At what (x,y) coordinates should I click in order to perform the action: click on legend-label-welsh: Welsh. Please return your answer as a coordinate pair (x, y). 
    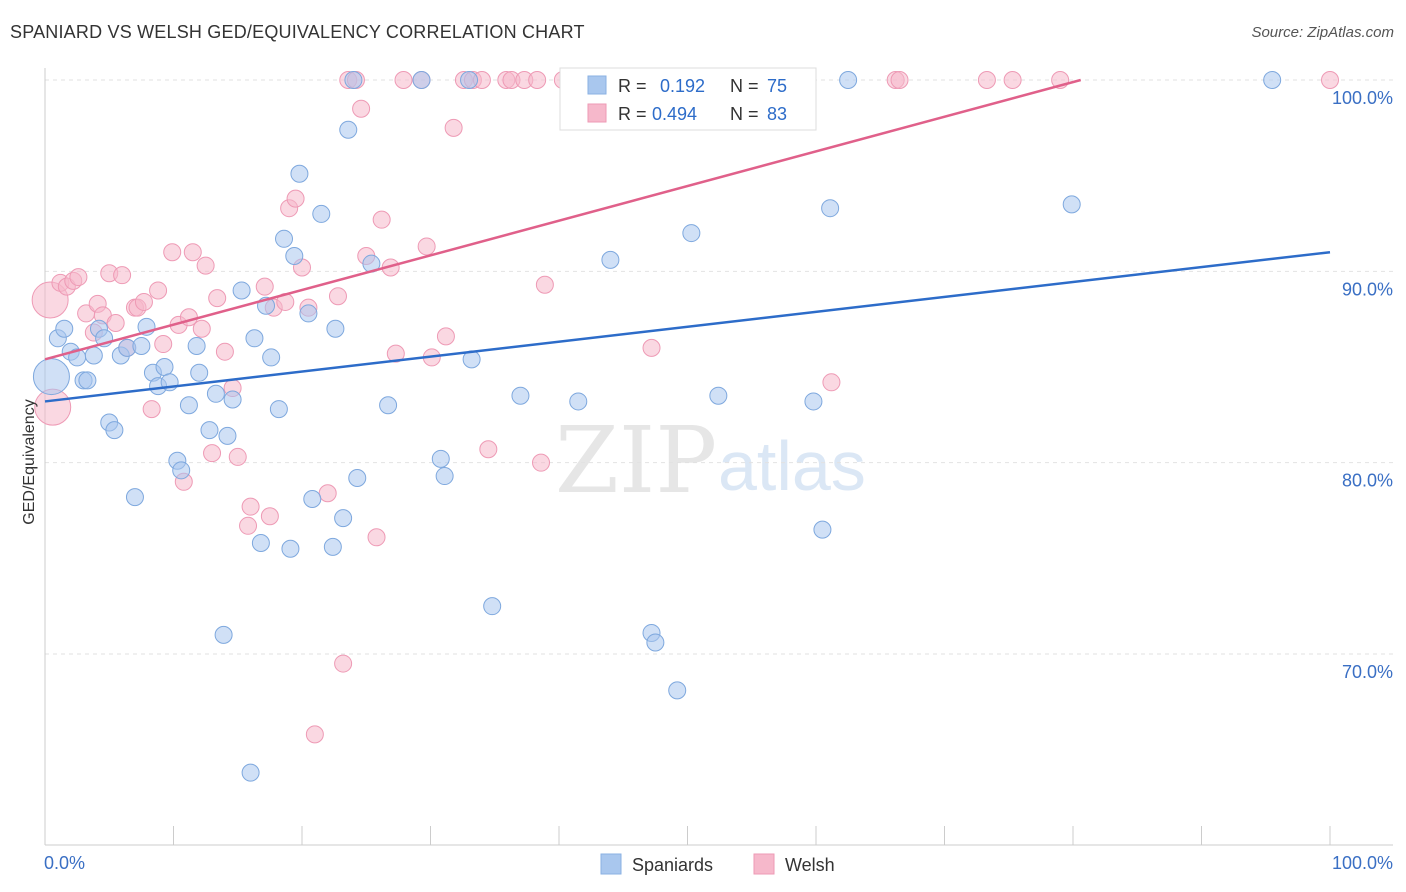
    Looking at the image, I should click on (810, 865).